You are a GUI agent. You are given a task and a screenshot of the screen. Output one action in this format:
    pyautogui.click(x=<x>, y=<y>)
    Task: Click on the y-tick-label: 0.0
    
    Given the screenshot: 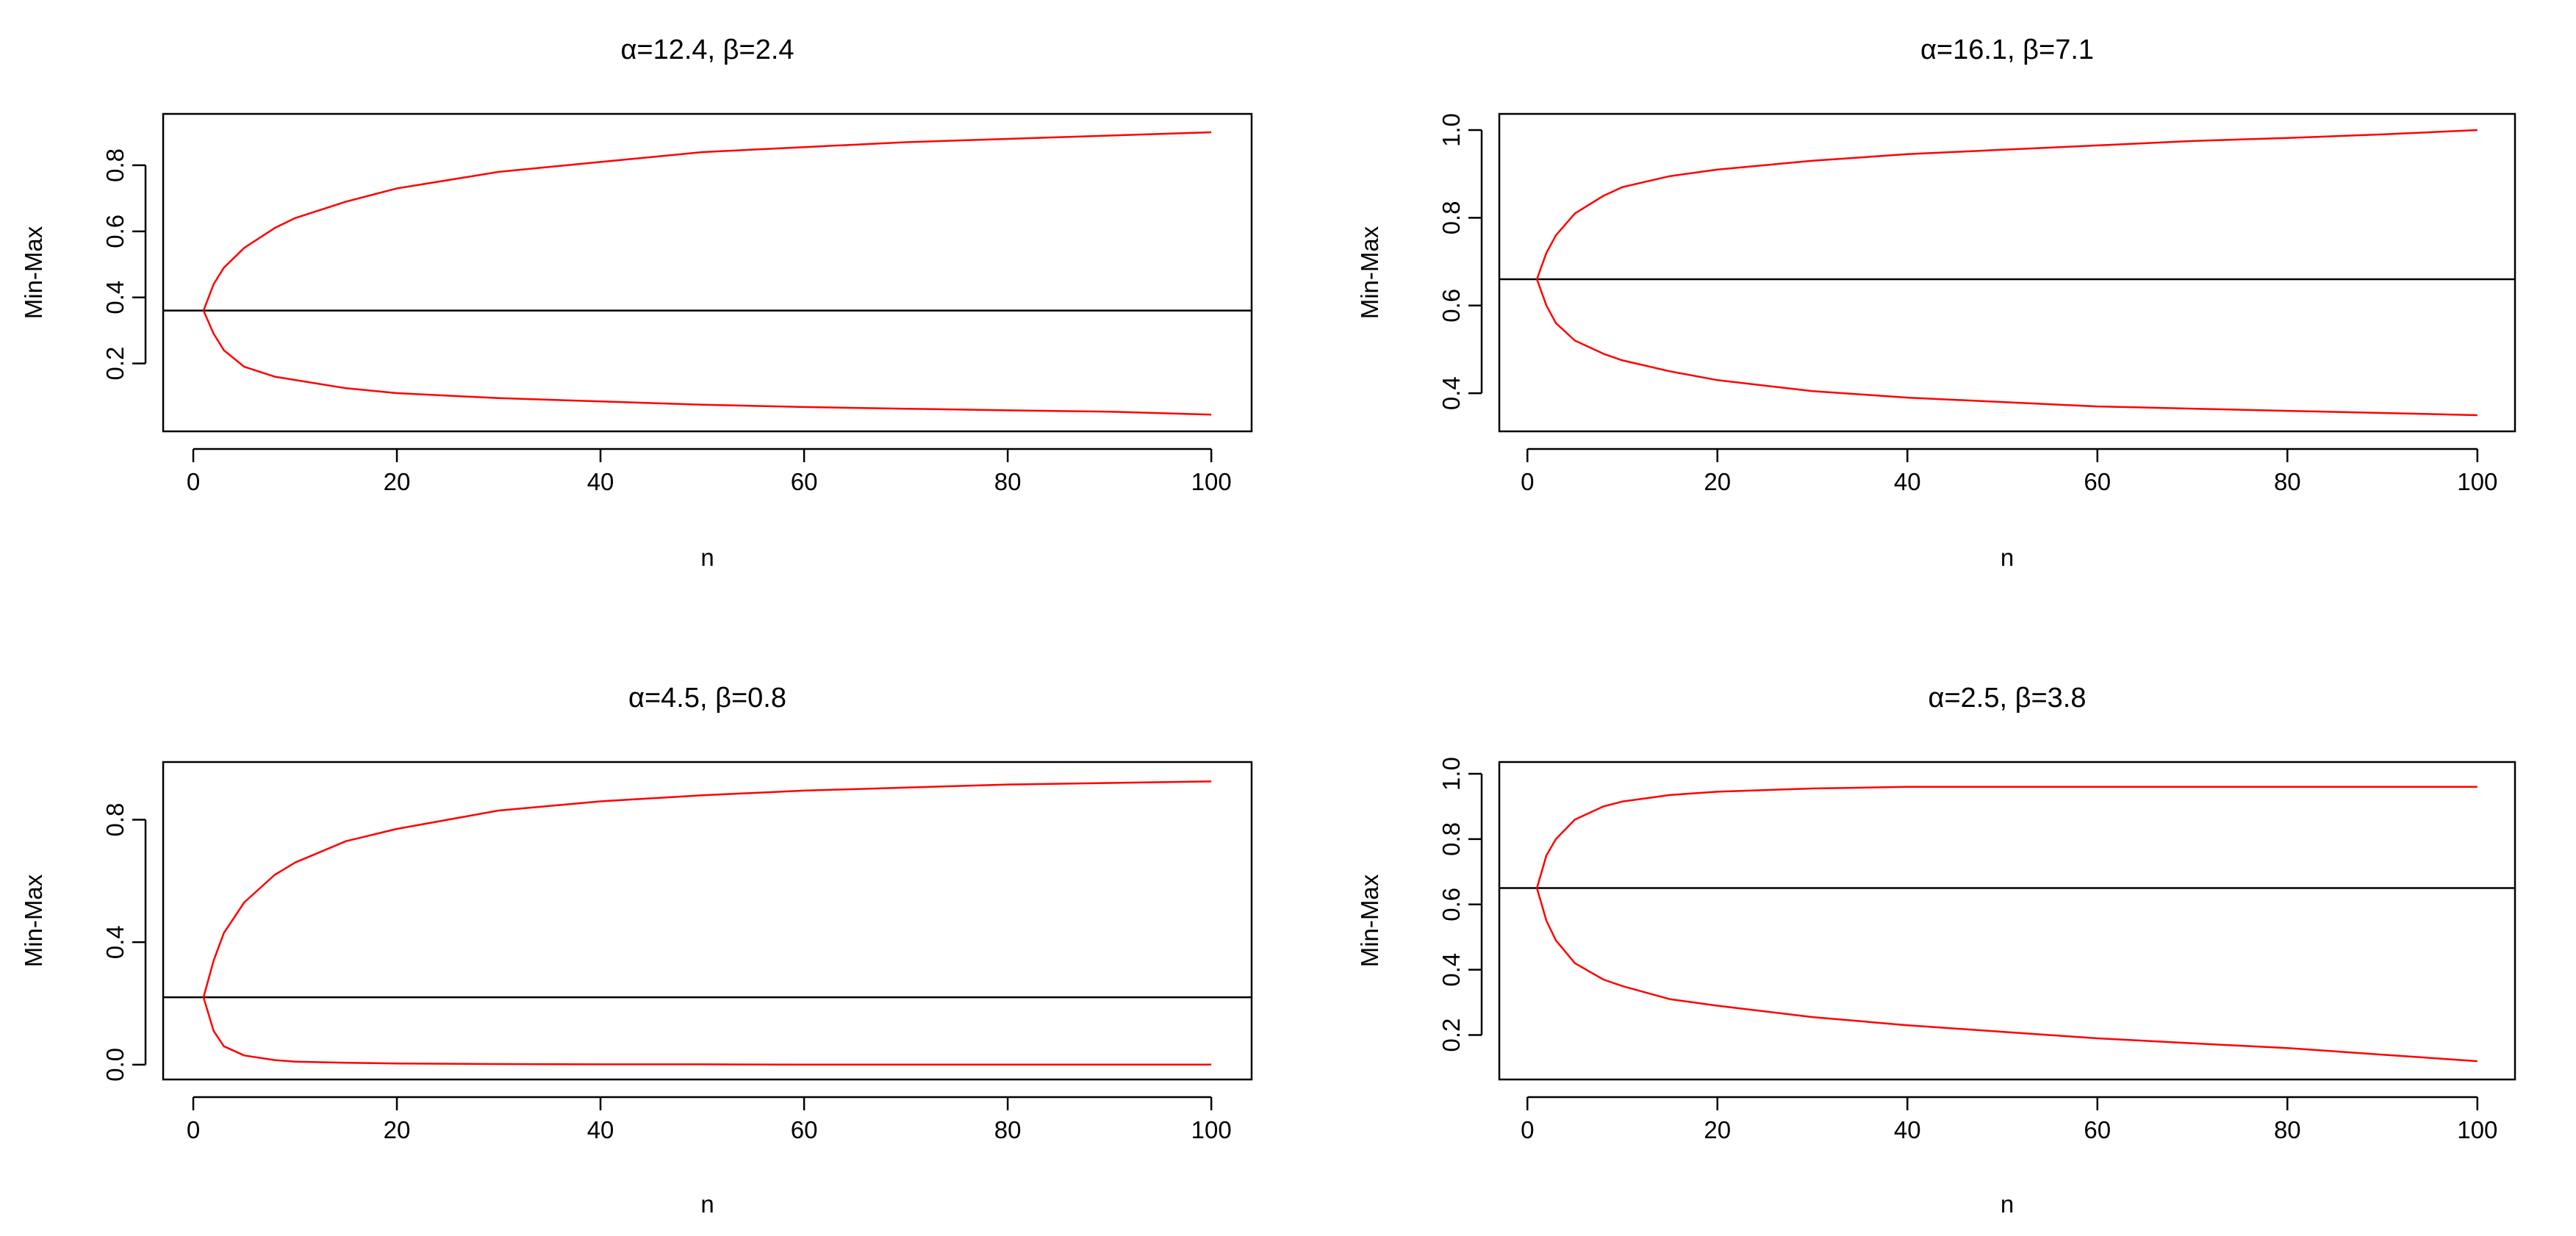 What is the action you would take?
    pyautogui.click(x=115, y=1065)
    